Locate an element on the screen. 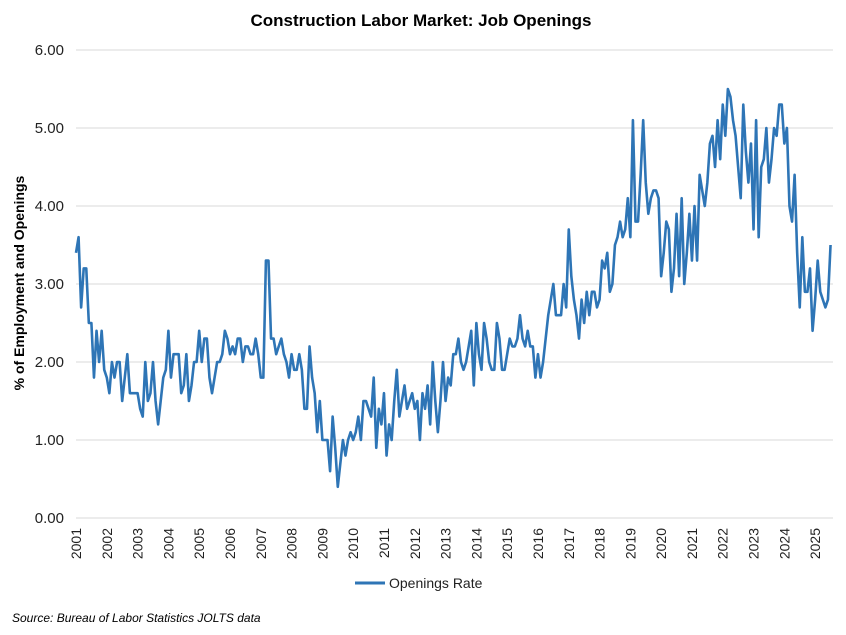 The image size is (846, 635). x-tick-label: 2004 is located at coordinates (168, 543).